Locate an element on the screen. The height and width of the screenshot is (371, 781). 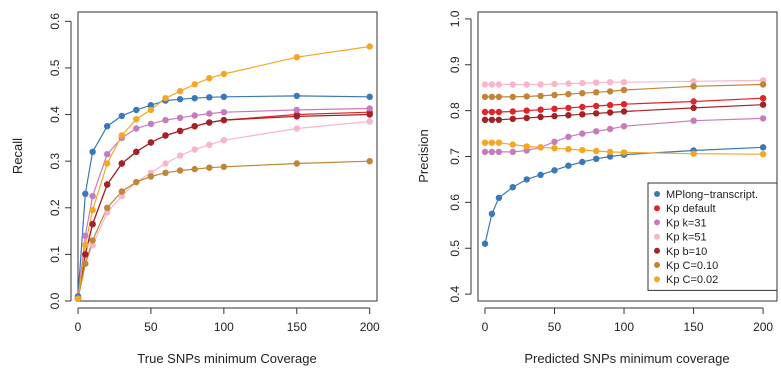
legend-label: MPlong−transcript. is located at coordinates (712, 195).